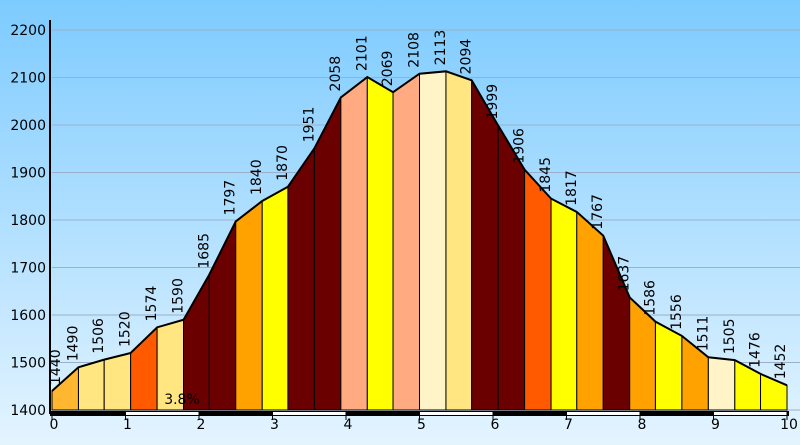 This screenshot has width=800, height=445. I want to click on x-tick-label: 0, so click(54, 425).